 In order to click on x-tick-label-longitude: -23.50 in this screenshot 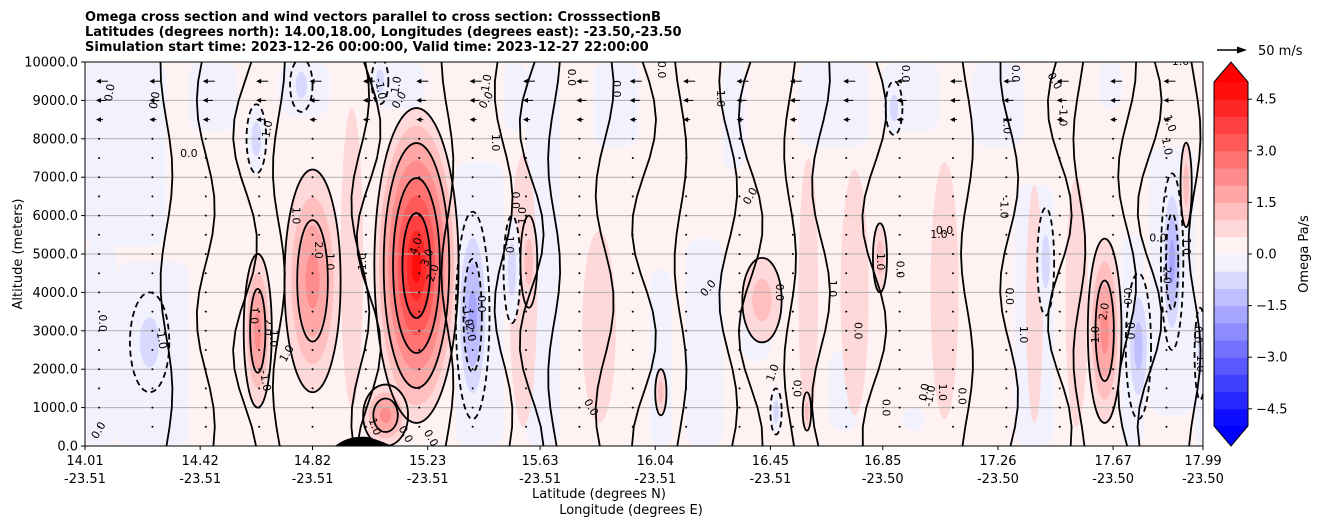, I will do `click(1203, 479)`.